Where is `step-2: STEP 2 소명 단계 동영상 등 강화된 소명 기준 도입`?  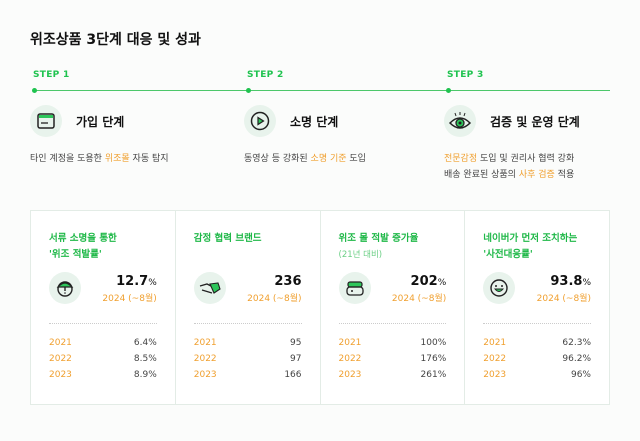 step-2: STEP 2 소명 단계 동영상 등 강화된 소명 기준 도입 is located at coordinates (345, 117).